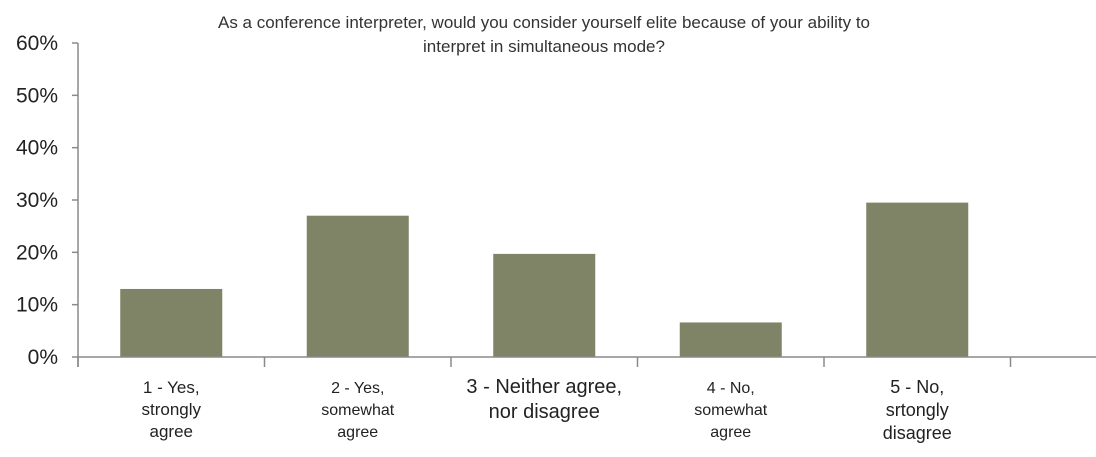  What do you see at coordinates (37, 305) in the screenshot?
I see `y-tick-label: 10%` at bounding box center [37, 305].